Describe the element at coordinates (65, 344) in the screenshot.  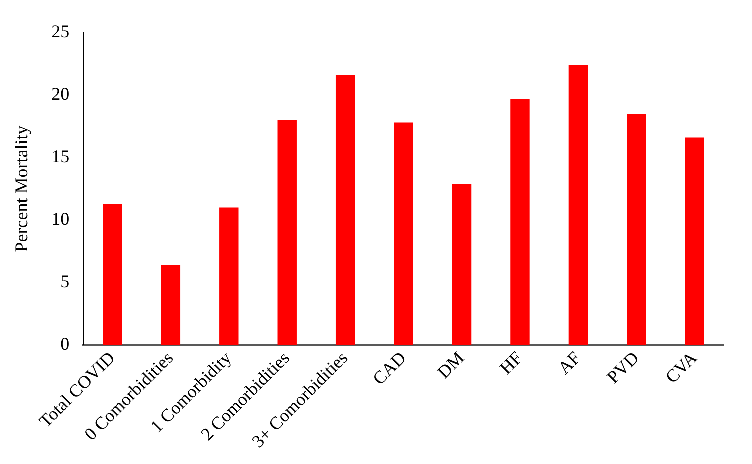
I see `y-tick-label: 0` at that location.